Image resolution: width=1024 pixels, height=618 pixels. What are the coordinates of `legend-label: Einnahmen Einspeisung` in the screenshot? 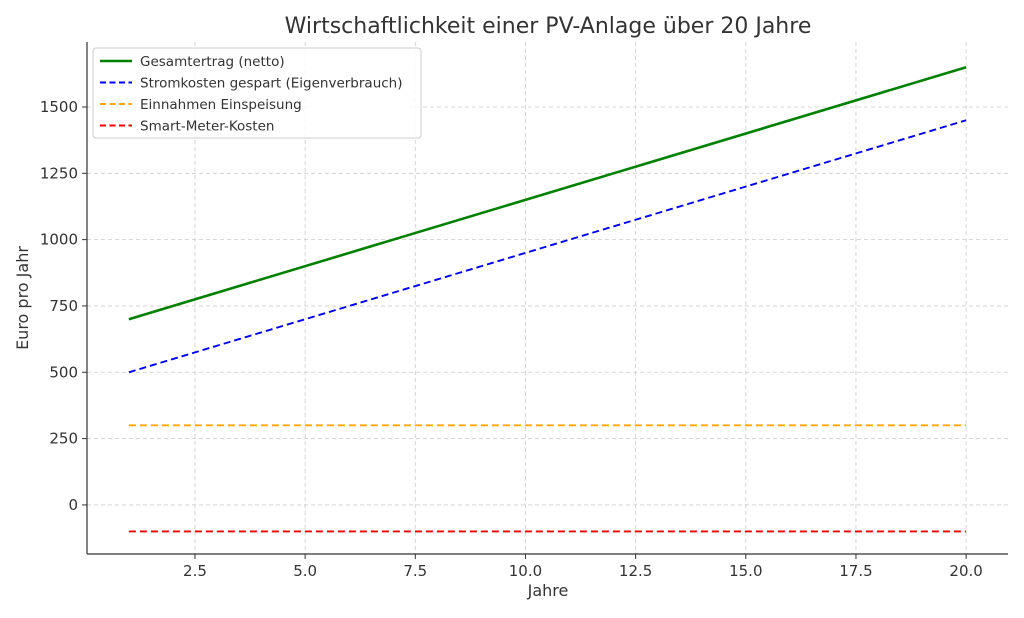 It's located at (221, 105).